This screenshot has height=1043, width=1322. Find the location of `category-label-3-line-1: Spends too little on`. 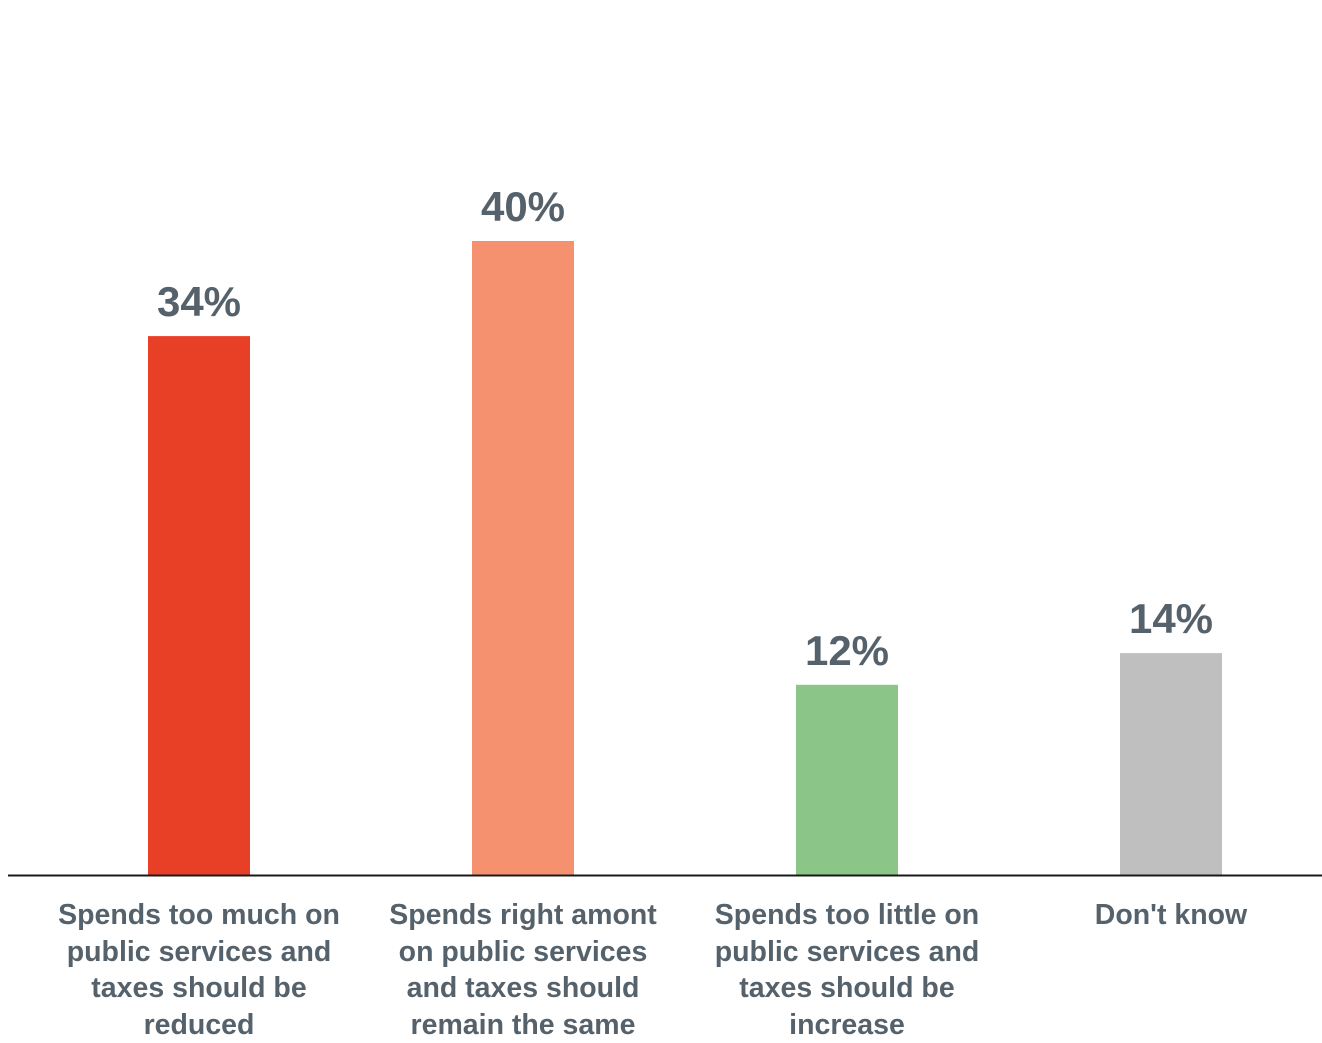

category-label-3-line-1: Spends too little on is located at coordinates (847, 915).